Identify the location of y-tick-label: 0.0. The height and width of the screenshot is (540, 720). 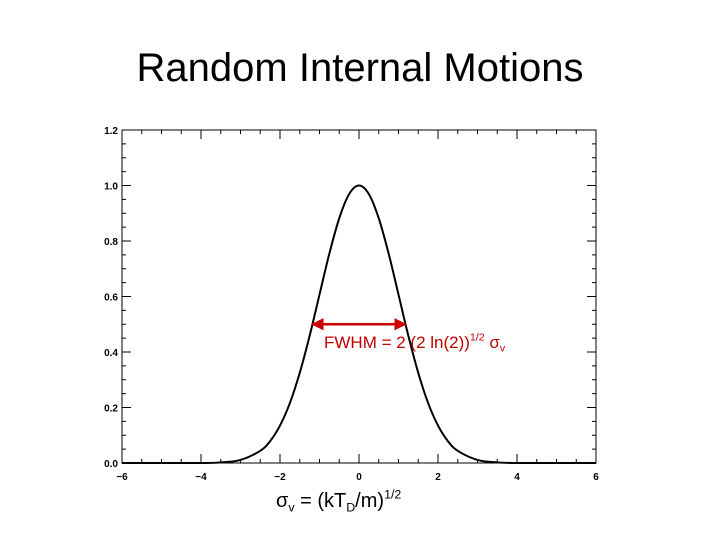
(111, 464).